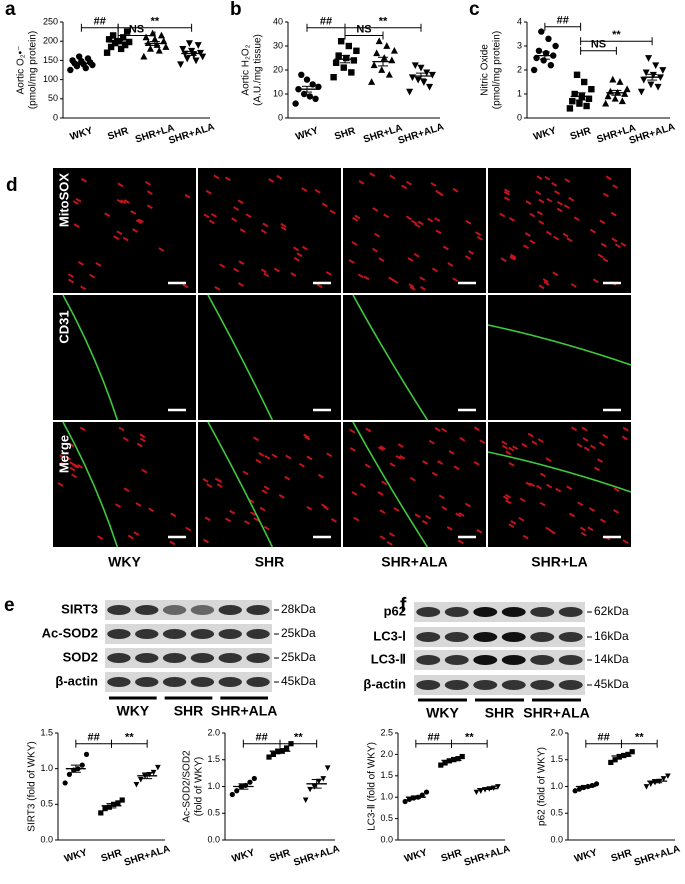 This screenshot has width=685, height=884. Describe the element at coordinates (604, 738) in the screenshot. I see `significance-label: ##` at that location.